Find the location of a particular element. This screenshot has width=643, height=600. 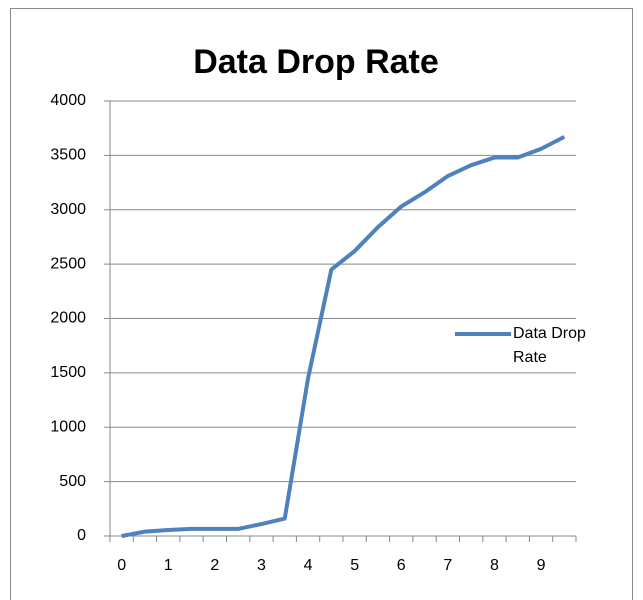

y-tick-label: 4000 is located at coordinates (68, 100).